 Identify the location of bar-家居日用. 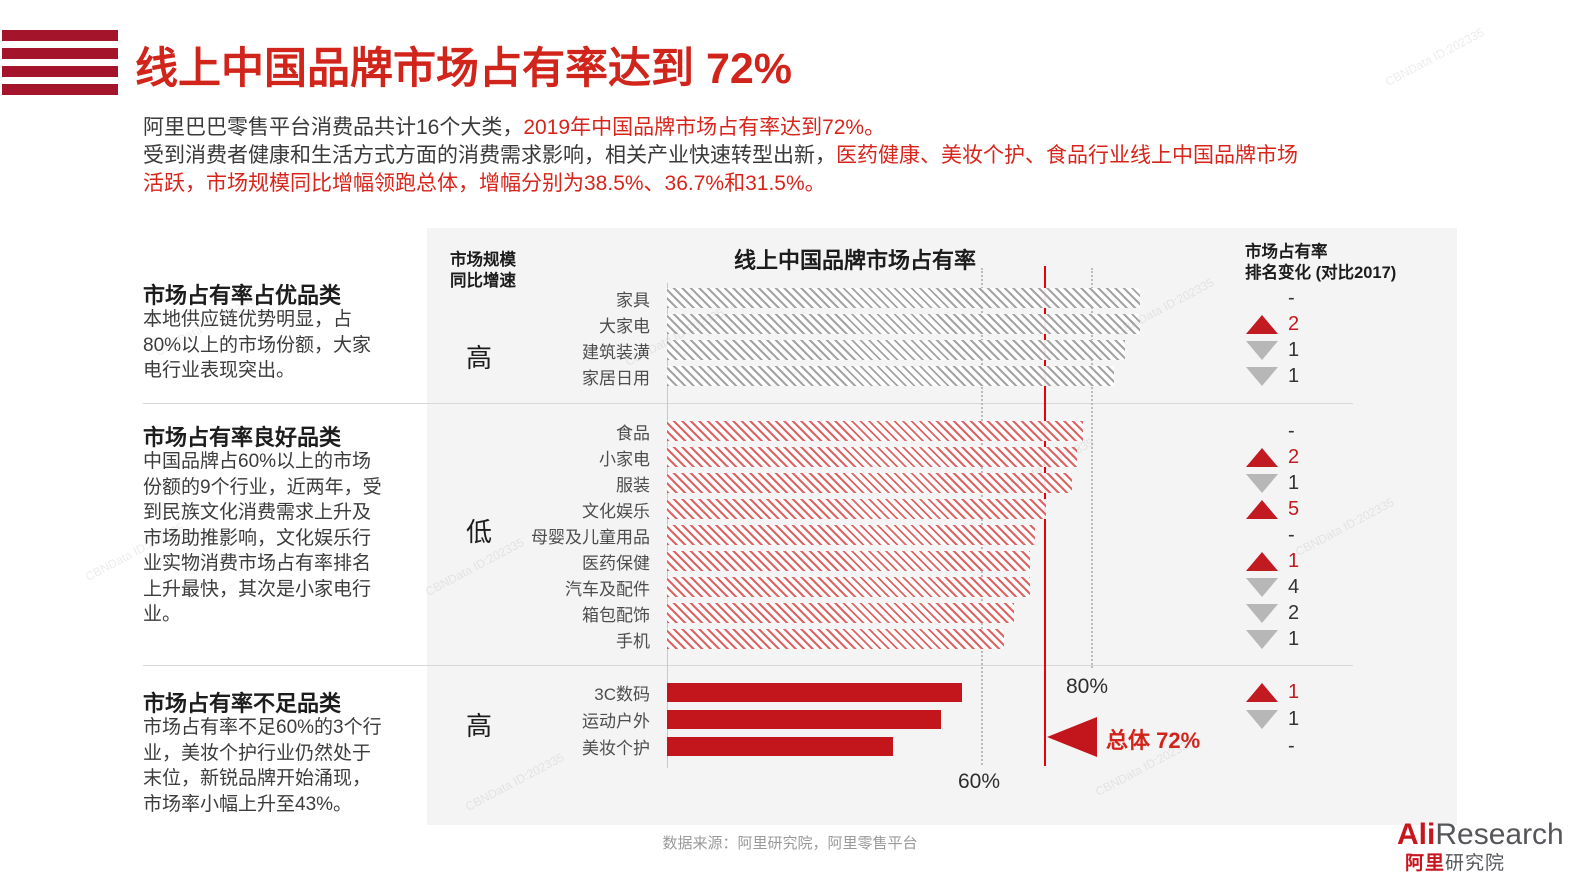
(891, 376).